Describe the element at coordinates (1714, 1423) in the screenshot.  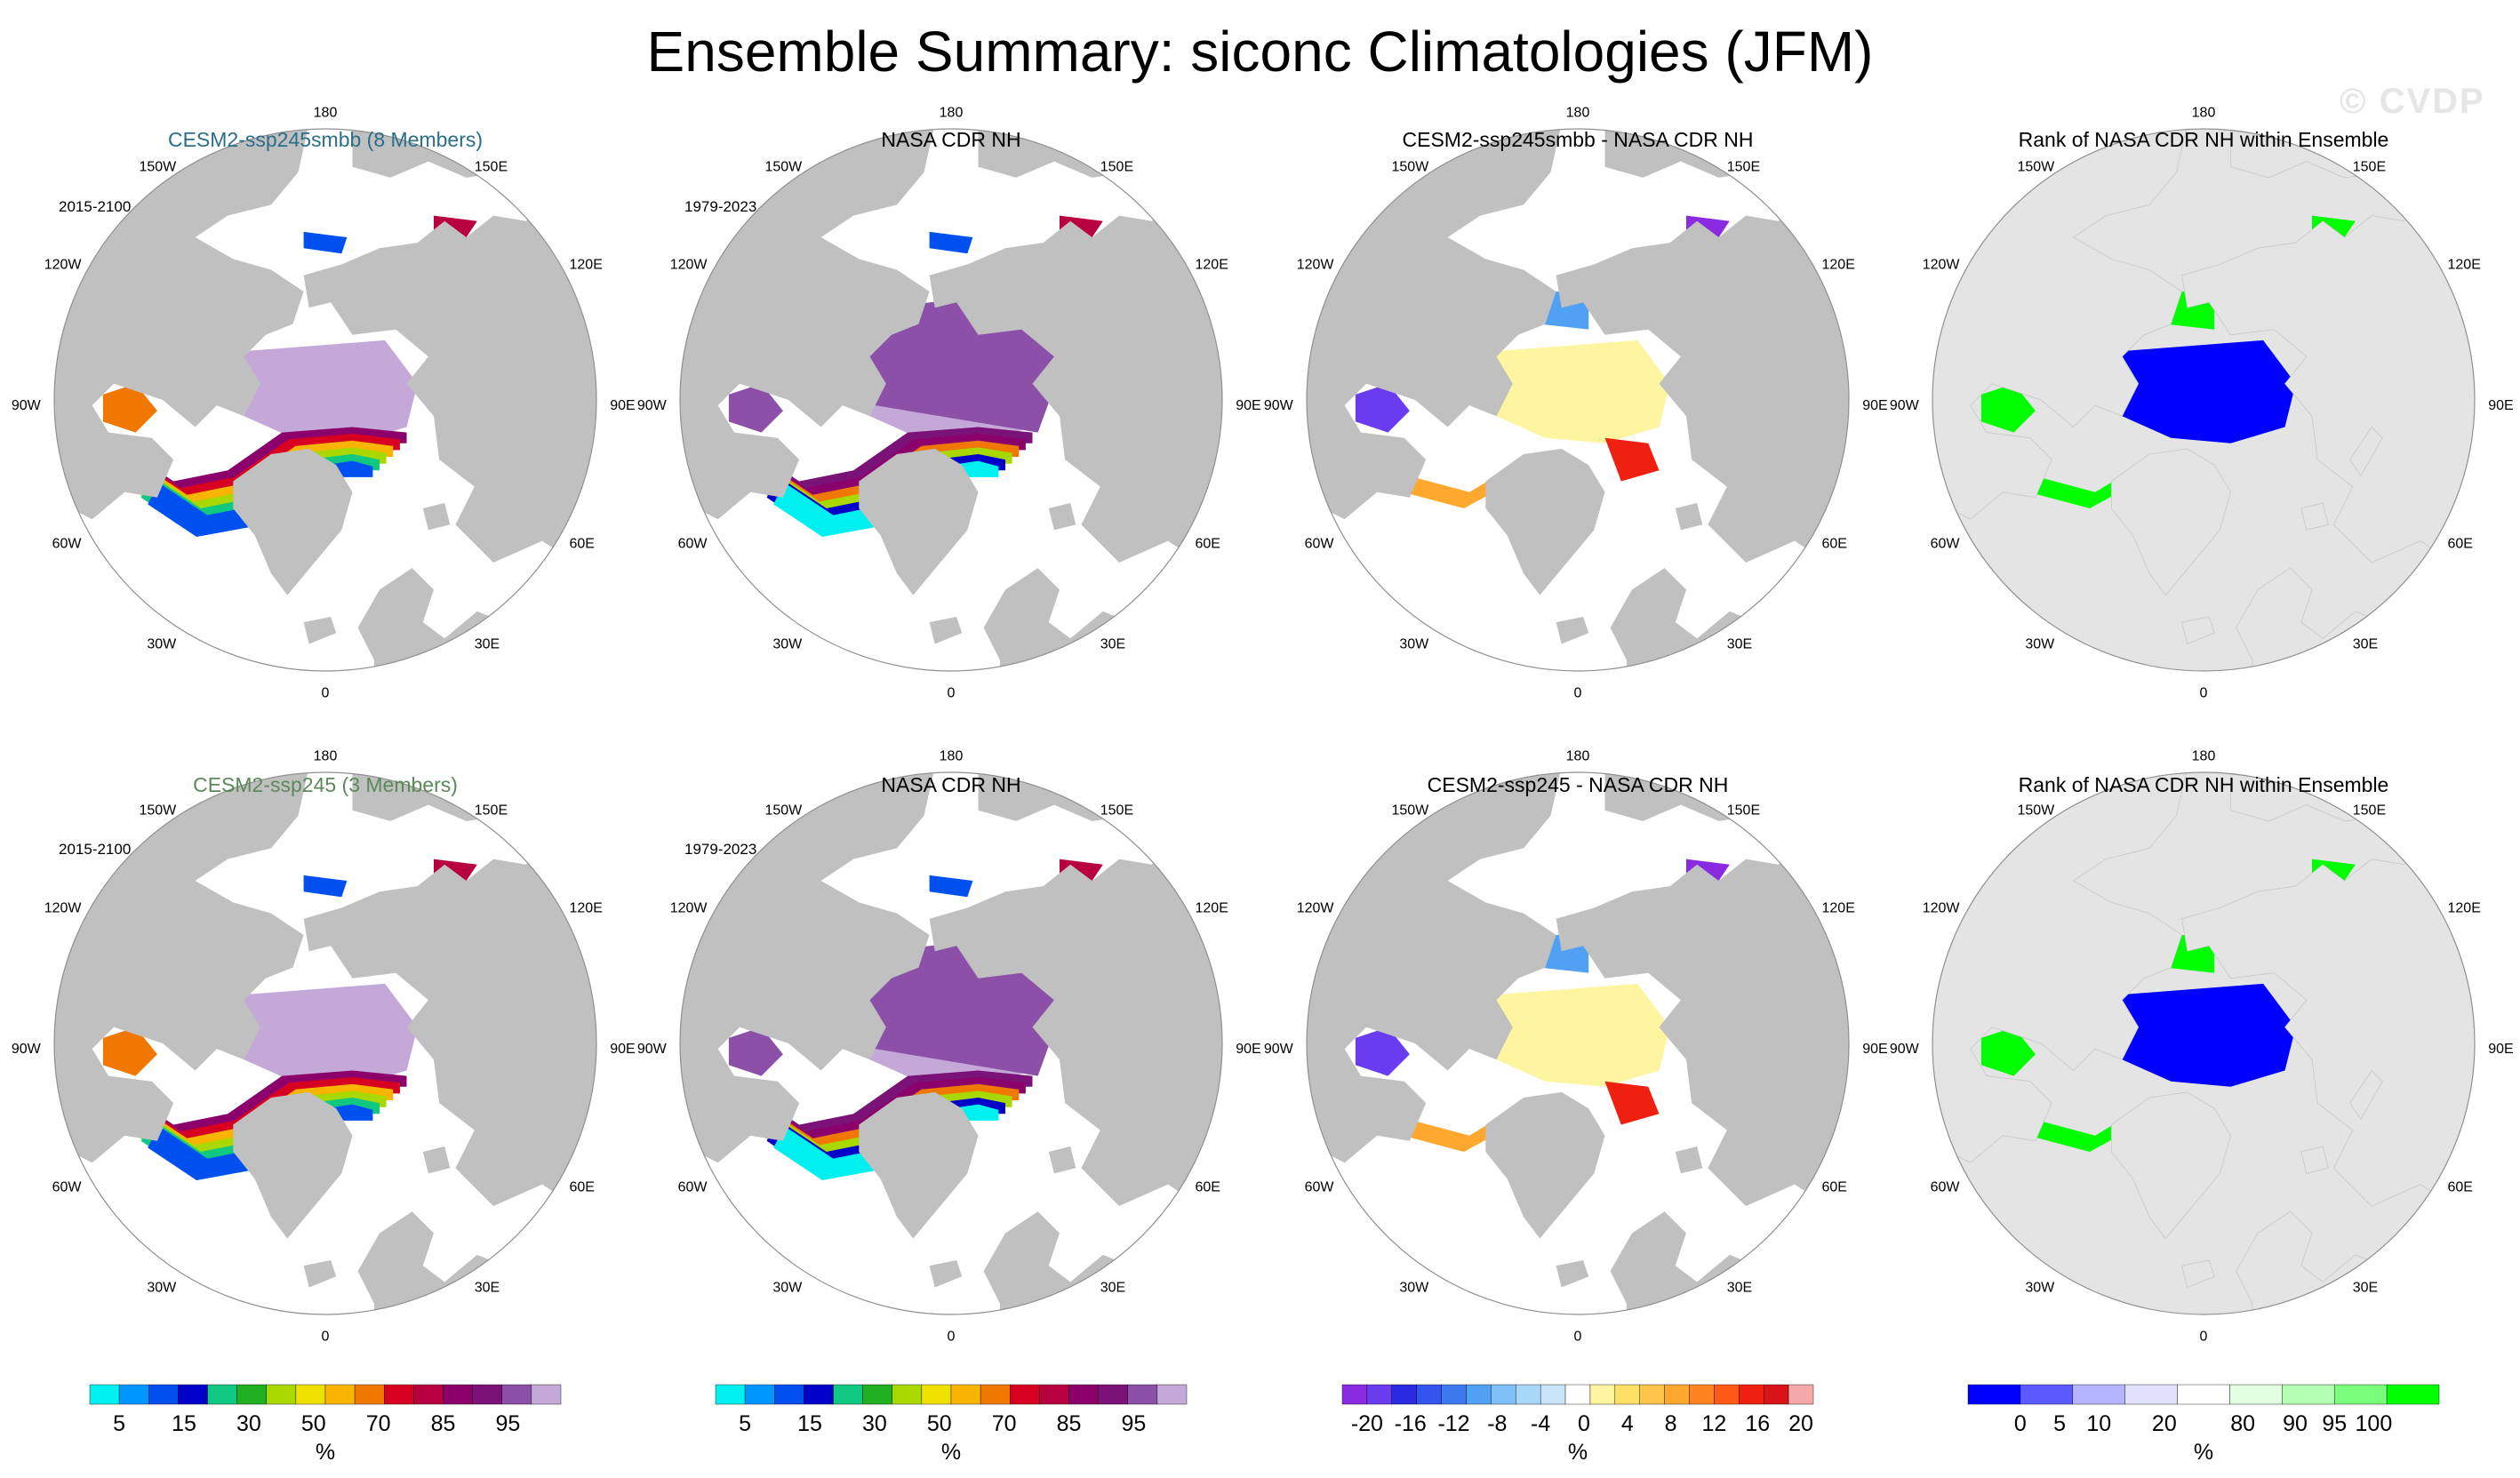
I see `colorbar-tick-label: 12` at that location.